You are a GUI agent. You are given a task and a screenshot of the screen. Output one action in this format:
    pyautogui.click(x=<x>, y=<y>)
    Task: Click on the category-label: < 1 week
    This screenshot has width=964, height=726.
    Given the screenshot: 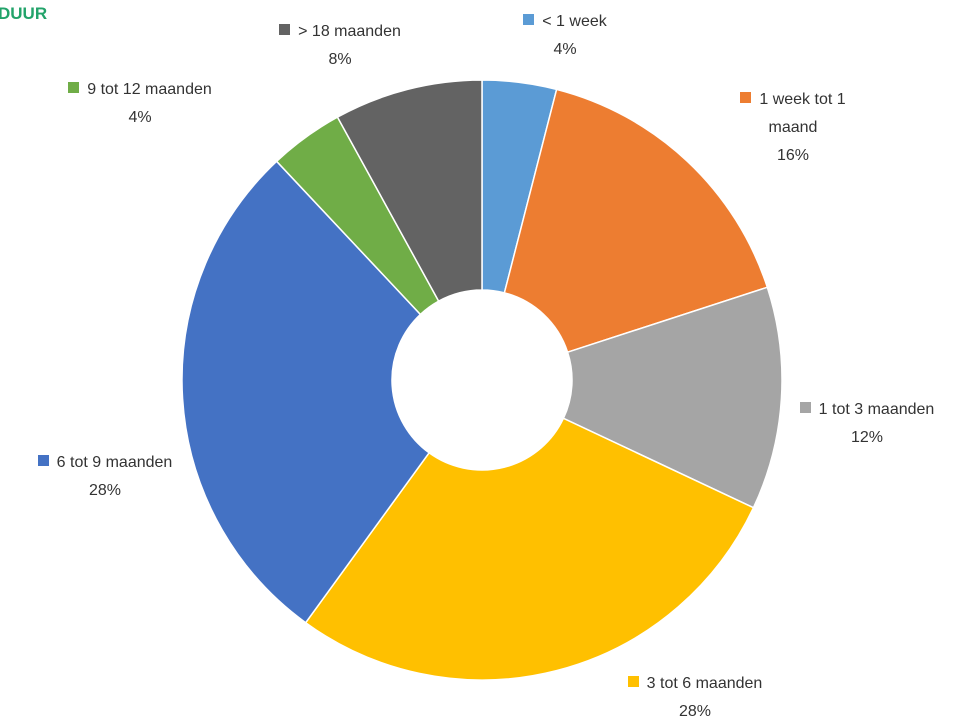 What is the action you would take?
    pyautogui.click(x=574, y=21)
    